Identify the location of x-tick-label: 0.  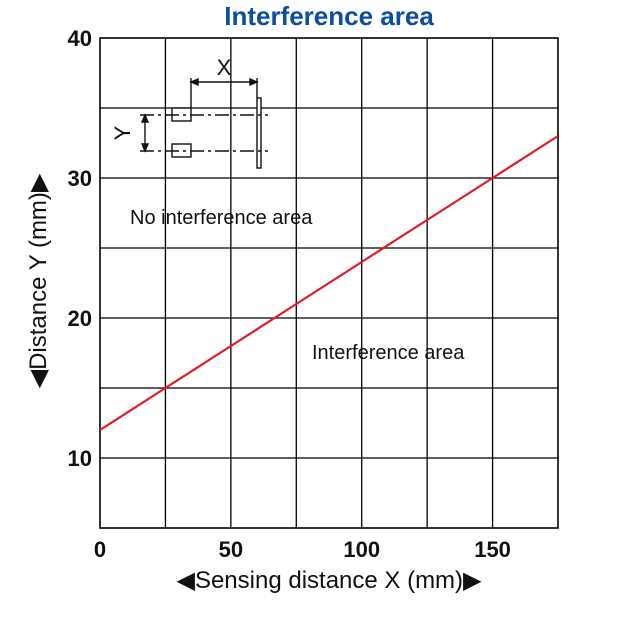
(100, 549).